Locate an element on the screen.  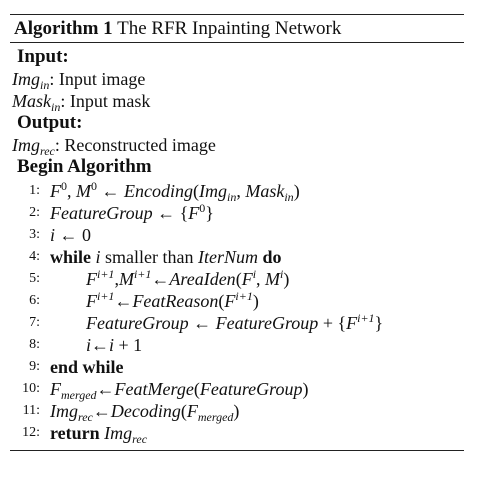
line-code: while i smaller than IterNum do is located at coordinates (166, 257).